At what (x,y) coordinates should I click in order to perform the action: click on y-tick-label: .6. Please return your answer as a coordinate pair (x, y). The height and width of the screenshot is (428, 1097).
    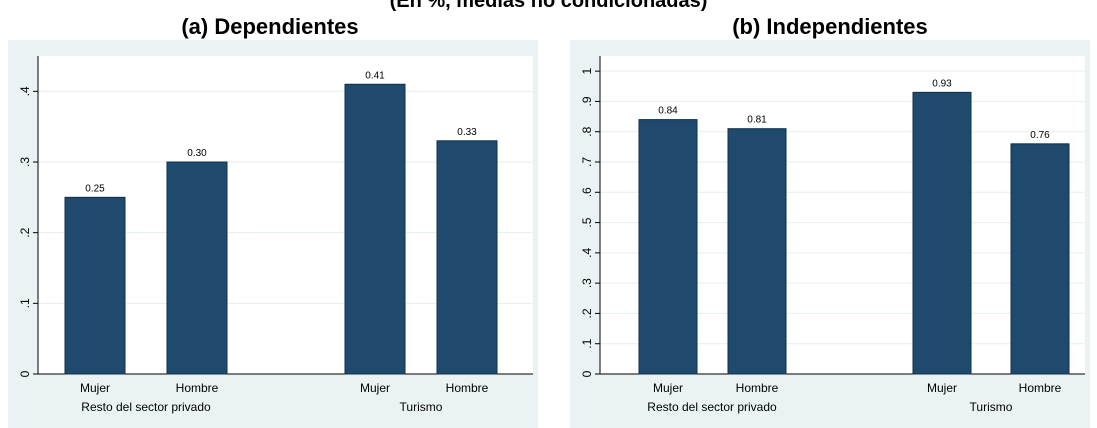
    Looking at the image, I should click on (587, 192).